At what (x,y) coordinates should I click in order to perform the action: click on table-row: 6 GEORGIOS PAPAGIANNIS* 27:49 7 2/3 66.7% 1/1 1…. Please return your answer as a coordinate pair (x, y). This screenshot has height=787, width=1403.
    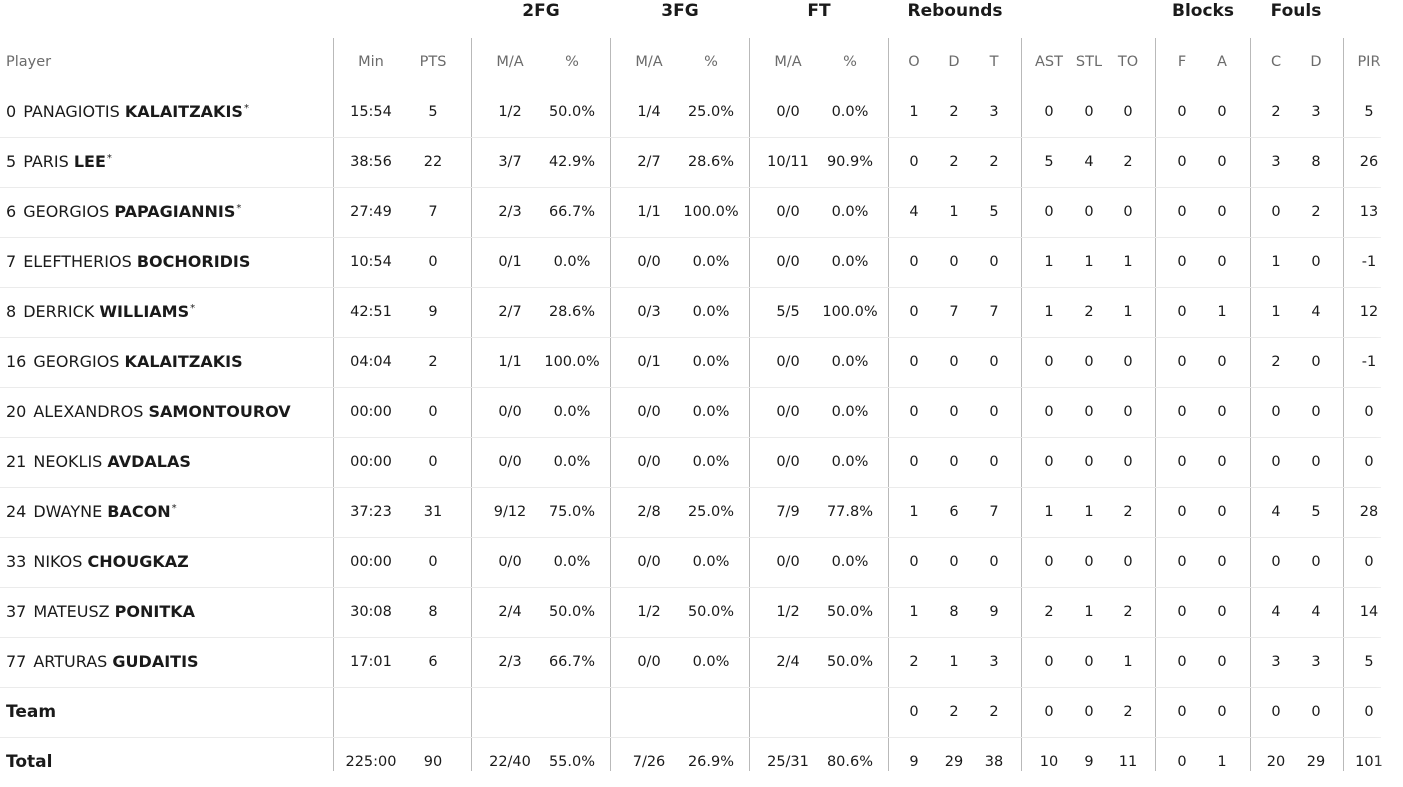
    Looking at the image, I should click on (690, 212).